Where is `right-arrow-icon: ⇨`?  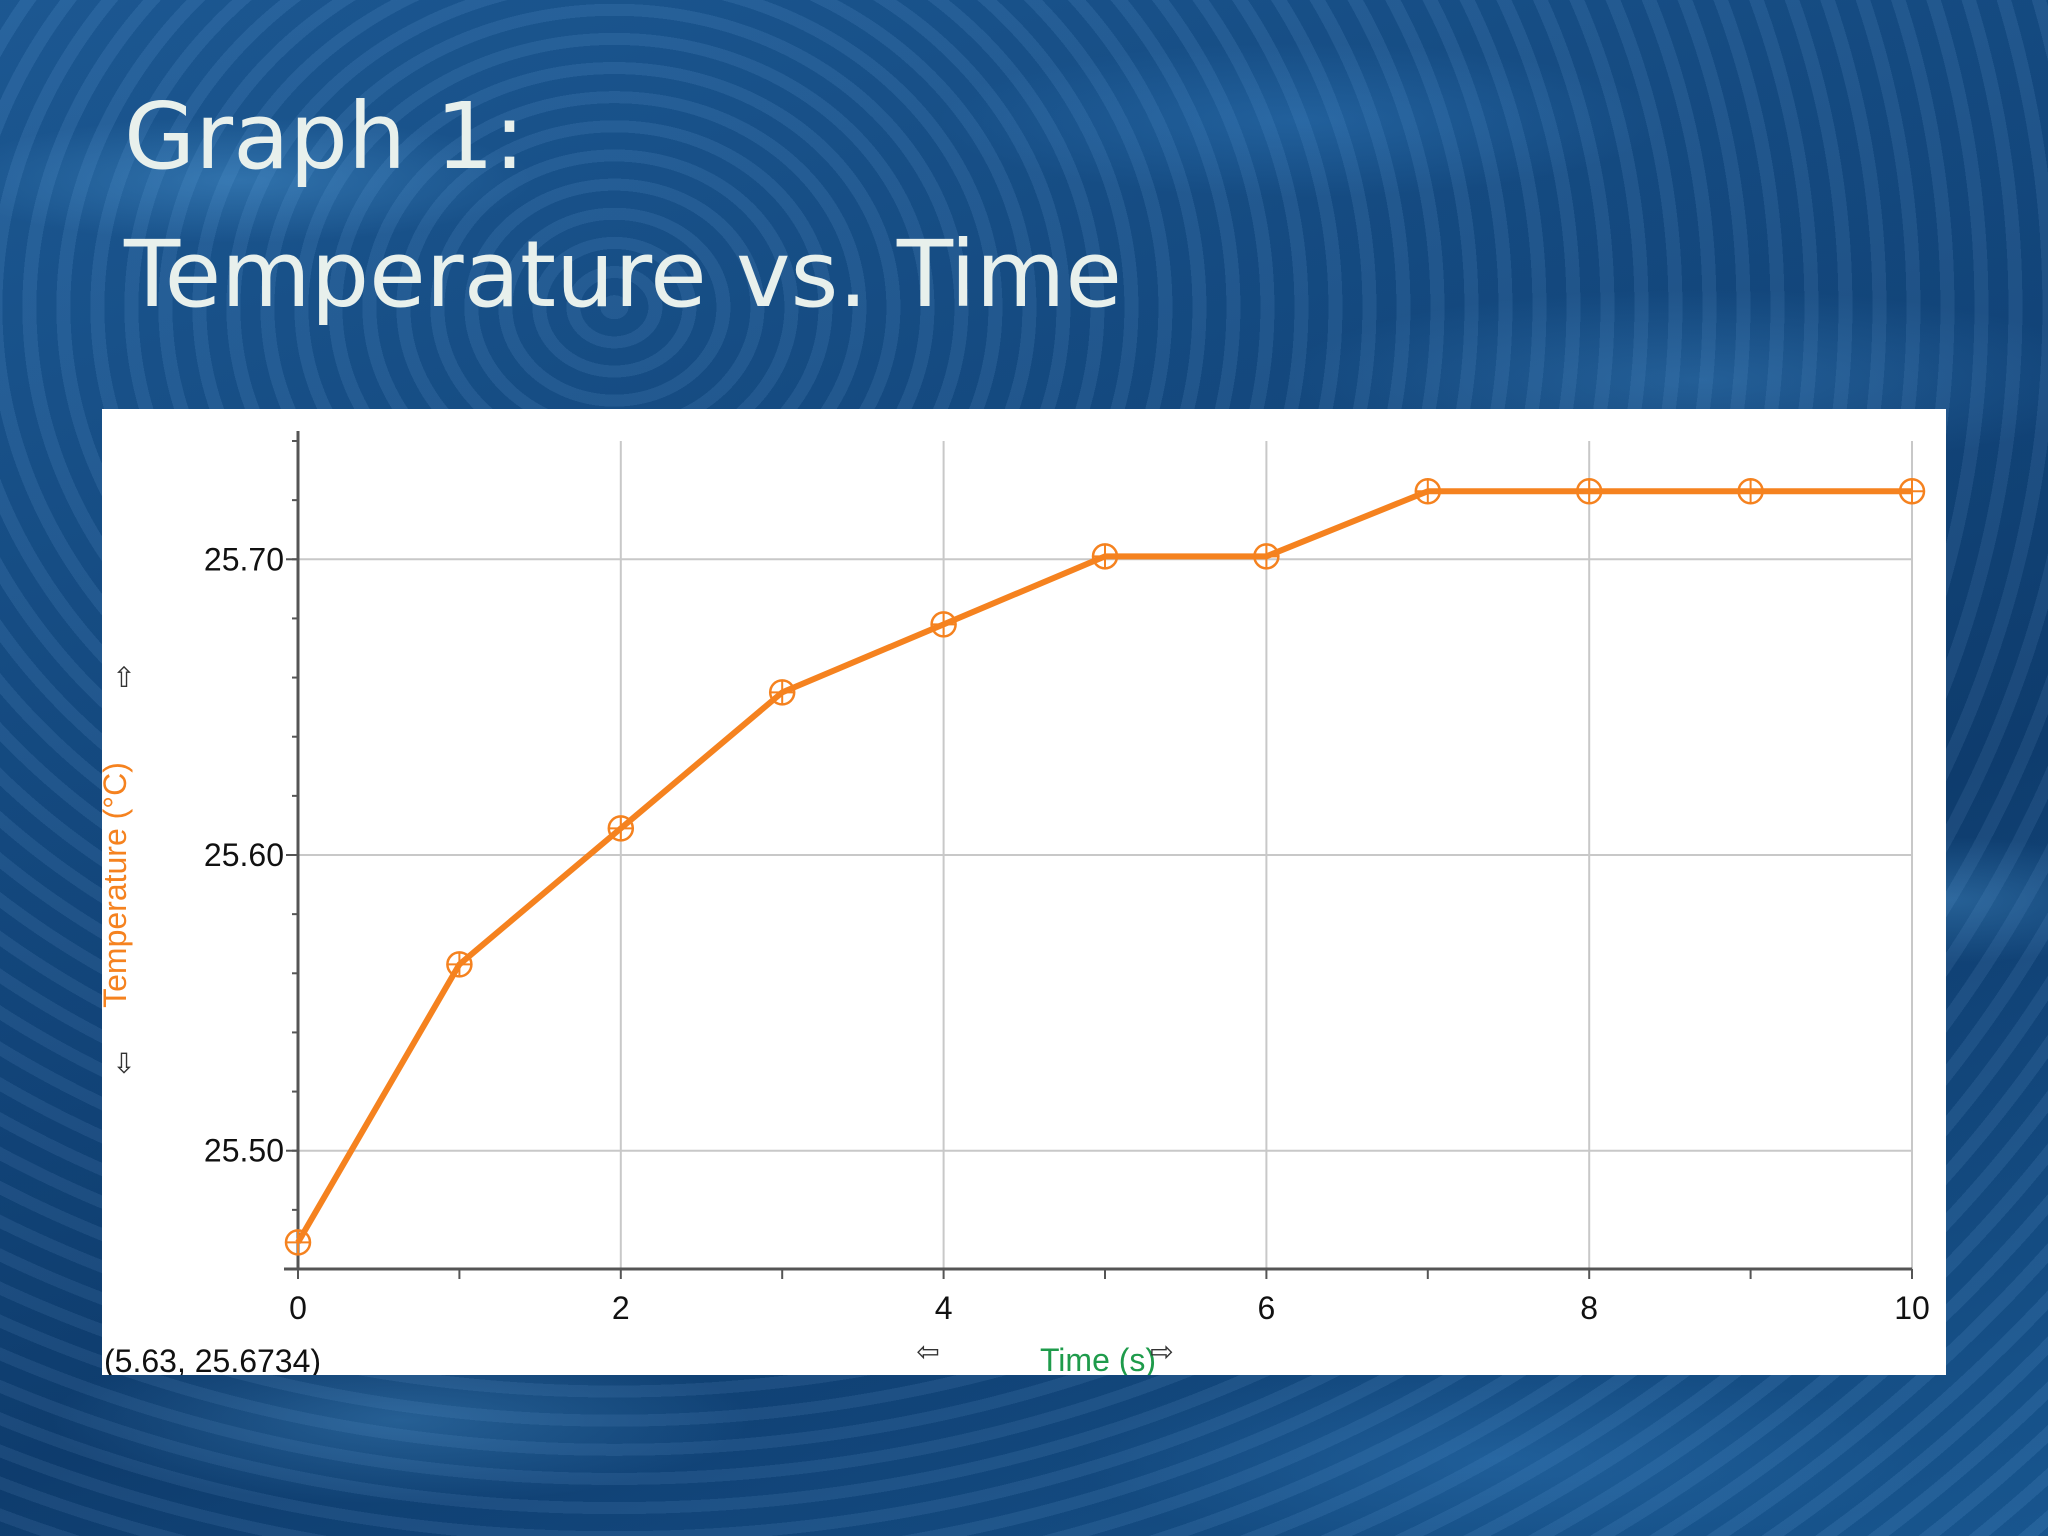
right-arrow-icon: ⇨ is located at coordinates (1161, 1351).